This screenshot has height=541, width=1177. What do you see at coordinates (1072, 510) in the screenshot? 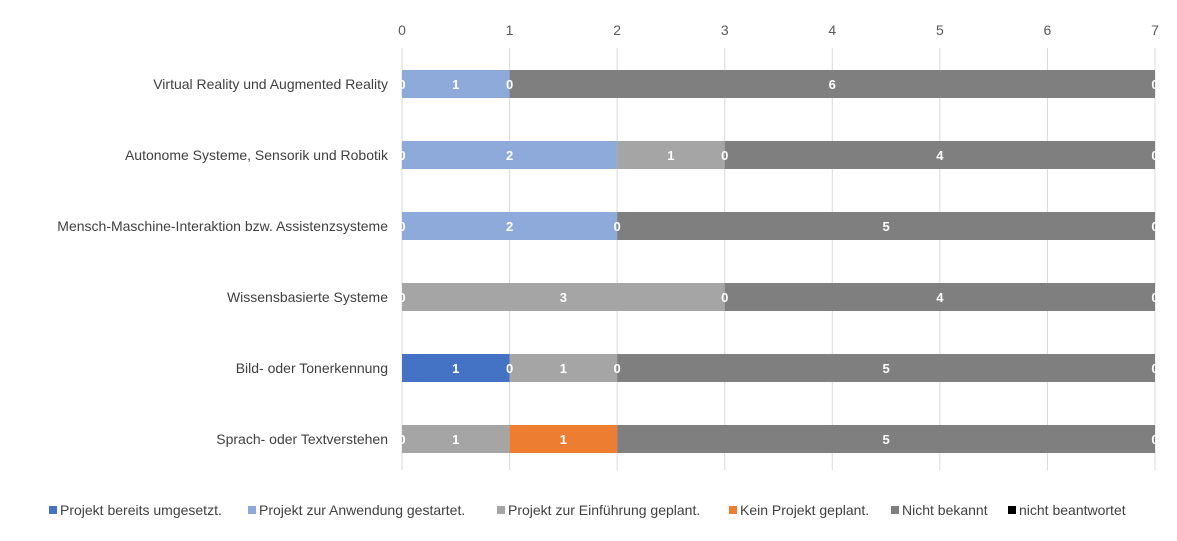
I see `legend-label: nicht beantwortet` at bounding box center [1072, 510].